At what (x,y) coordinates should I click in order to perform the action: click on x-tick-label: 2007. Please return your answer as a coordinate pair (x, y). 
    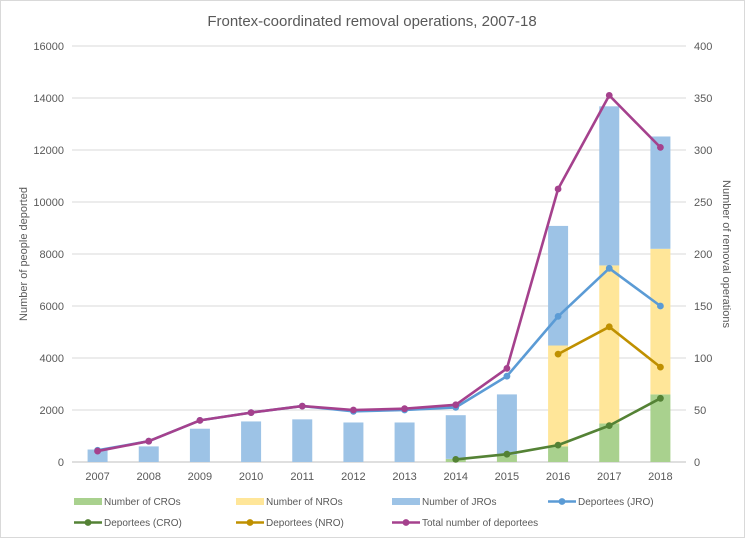
    Looking at the image, I should click on (97, 477).